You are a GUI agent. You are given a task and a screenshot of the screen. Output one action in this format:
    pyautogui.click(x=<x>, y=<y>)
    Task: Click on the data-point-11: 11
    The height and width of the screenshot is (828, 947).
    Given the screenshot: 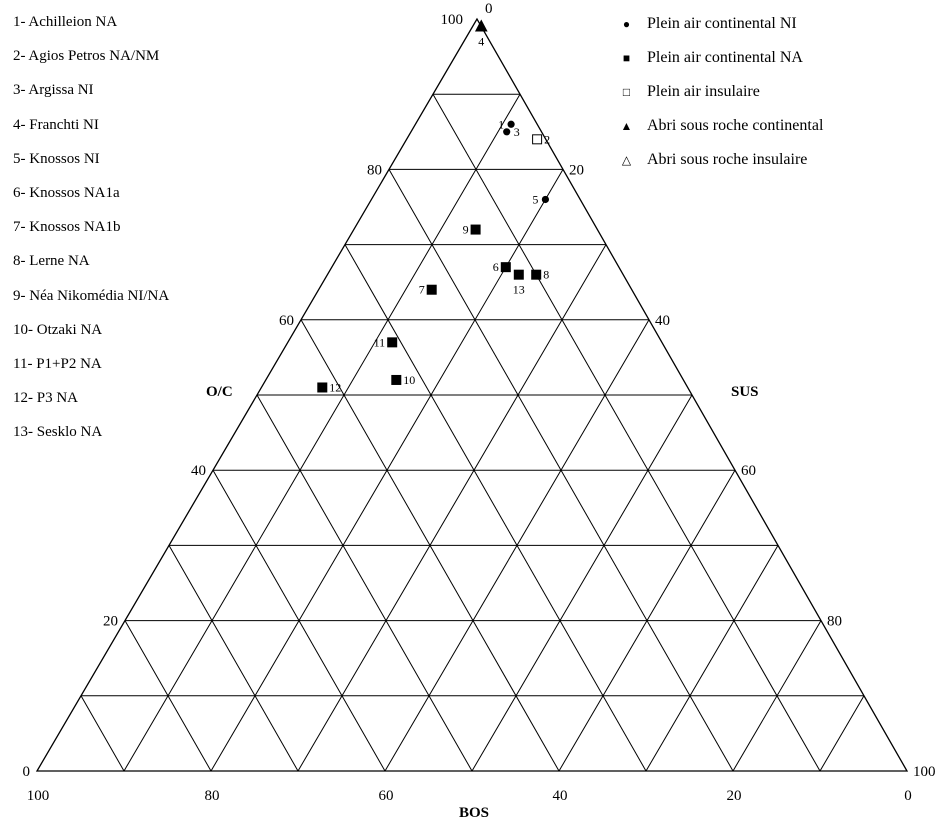 What is the action you would take?
    pyautogui.click(x=386, y=342)
    